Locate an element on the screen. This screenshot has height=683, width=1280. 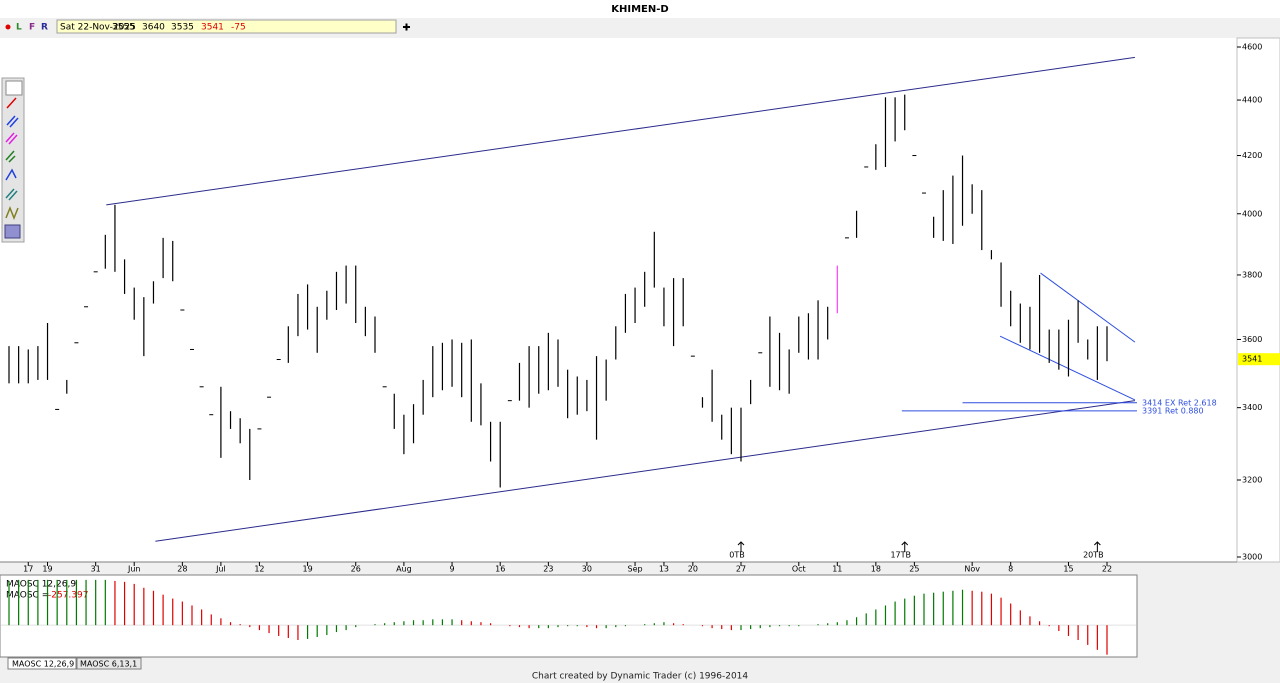
level-label: 3414 EX Ret 2.618 is located at coordinates (1179, 402).